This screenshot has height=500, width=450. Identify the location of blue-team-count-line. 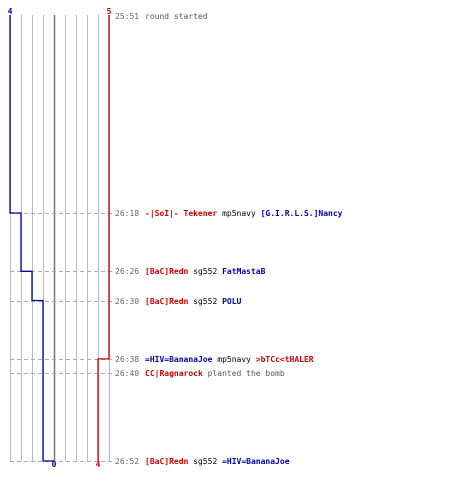
(31, 238).